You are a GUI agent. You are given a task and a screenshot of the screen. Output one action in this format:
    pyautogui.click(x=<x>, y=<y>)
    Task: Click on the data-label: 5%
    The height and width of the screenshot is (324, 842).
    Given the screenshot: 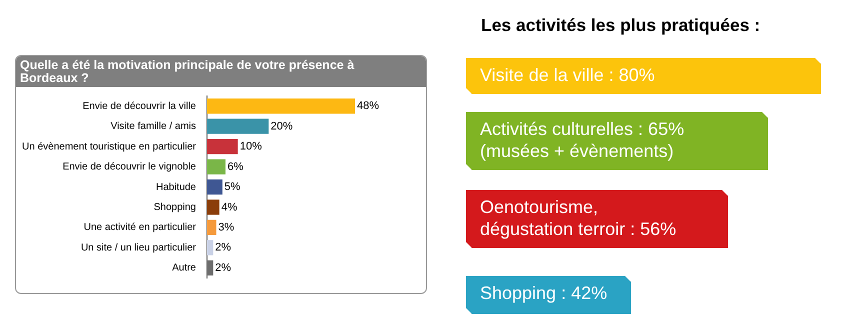 What is the action you would take?
    pyautogui.click(x=232, y=187)
    